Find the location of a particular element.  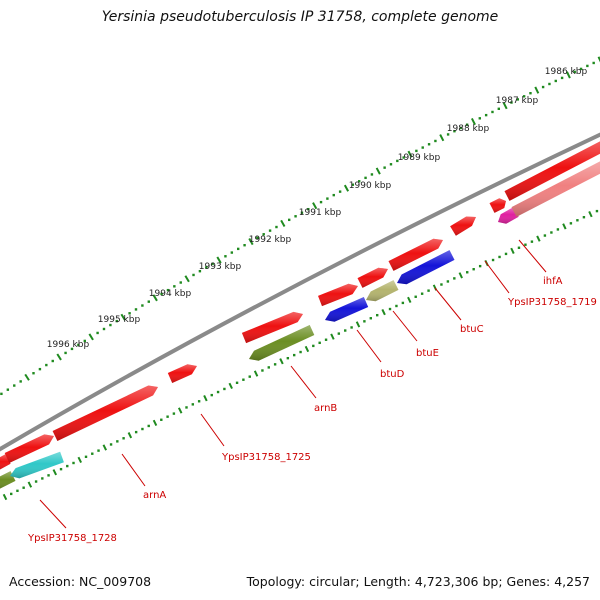

gene-label-btuD: btuD is located at coordinates (392, 374).